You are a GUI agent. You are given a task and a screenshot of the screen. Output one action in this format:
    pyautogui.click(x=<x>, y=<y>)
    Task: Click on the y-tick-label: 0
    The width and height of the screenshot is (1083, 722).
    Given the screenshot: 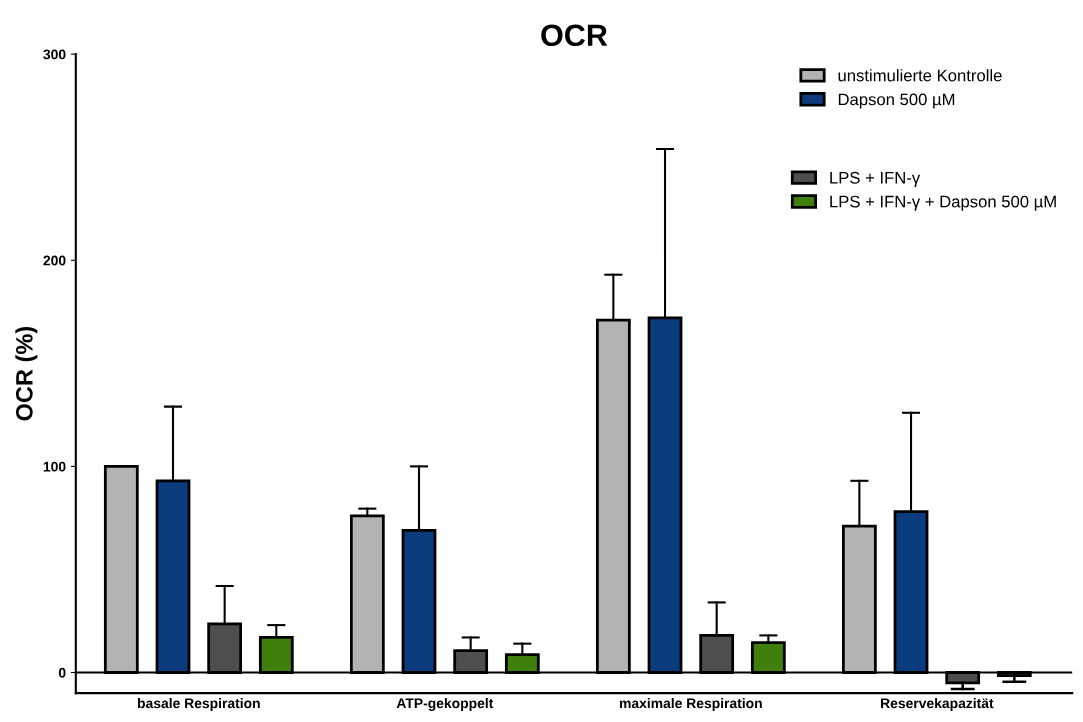 What is the action you would take?
    pyautogui.click(x=62, y=672)
    